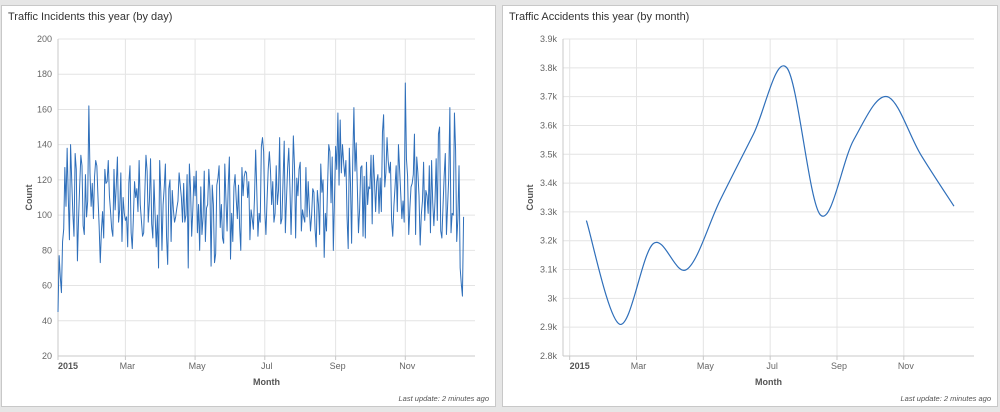 This screenshot has width=1000, height=412. What do you see at coordinates (549, 183) in the screenshot?
I see `y-tick-label: 3.4k` at bounding box center [549, 183].